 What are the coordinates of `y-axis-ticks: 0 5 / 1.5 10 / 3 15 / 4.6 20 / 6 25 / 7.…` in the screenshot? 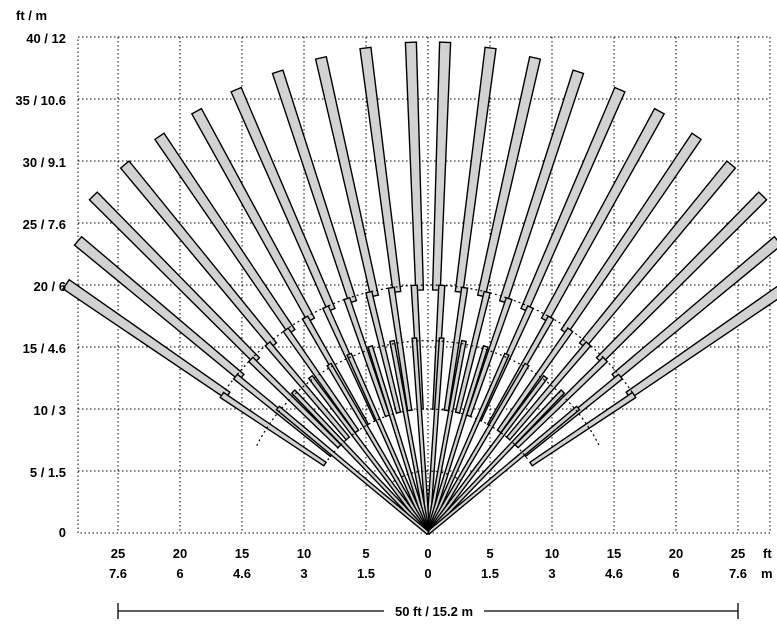 It's located at (40, 285).